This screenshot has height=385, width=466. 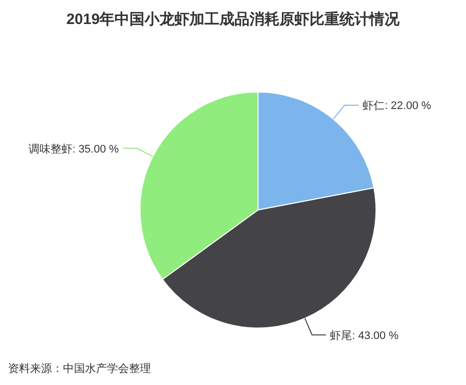 What do you see at coordinates (79, 368) in the screenshot?
I see `text: 资料来源：中国水产学会整理` at bounding box center [79, 368].